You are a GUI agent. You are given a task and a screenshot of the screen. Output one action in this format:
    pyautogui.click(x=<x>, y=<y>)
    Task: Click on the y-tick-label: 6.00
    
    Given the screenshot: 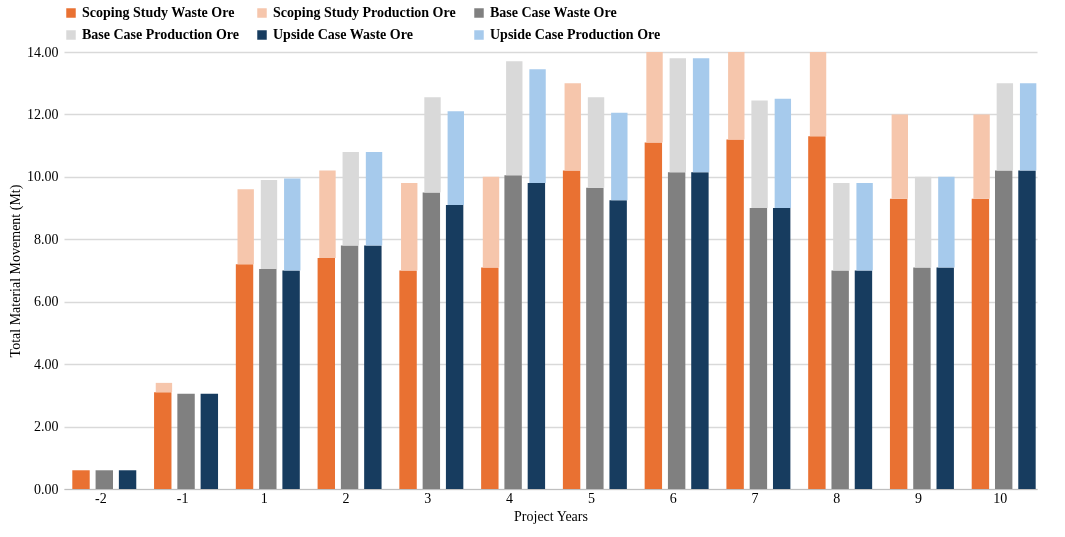 What is the action you would take?
    pyautogui.click(x=46, y=302)
    